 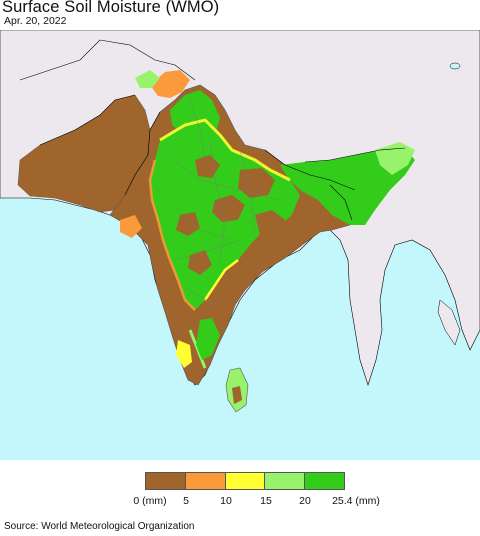 I want to click on legend-tick-25: 25.4 (mm), so click(x=356, y=501).